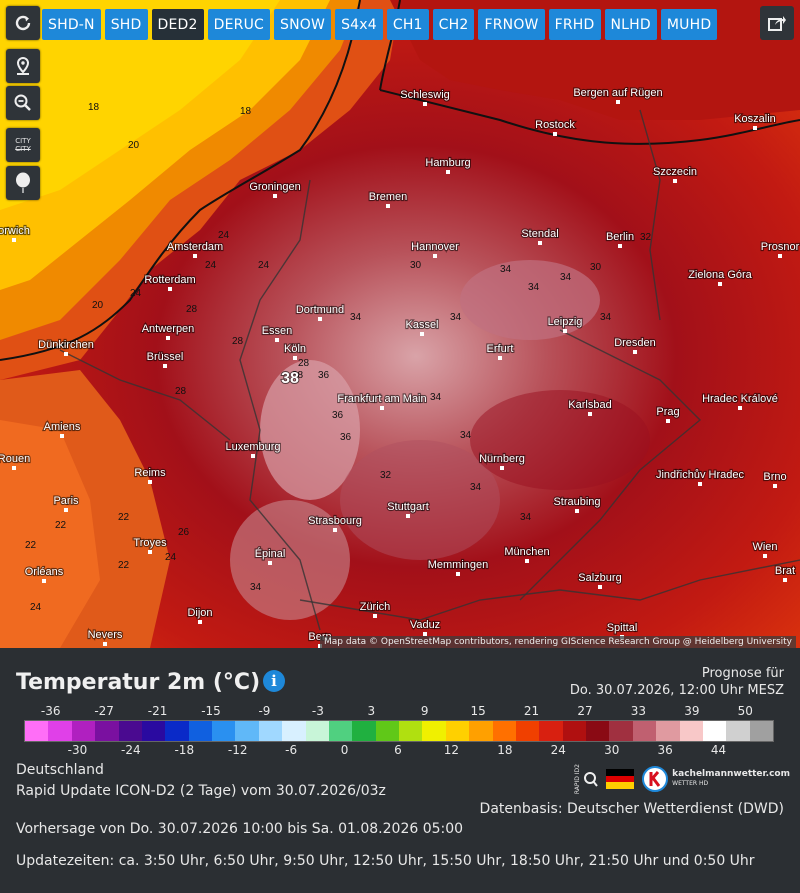 The height and width of the screenshot is (893, 800). Describe the element at coordinates (745, 711) in the screenshot. I see `scale-tick-label: 50` at that location.